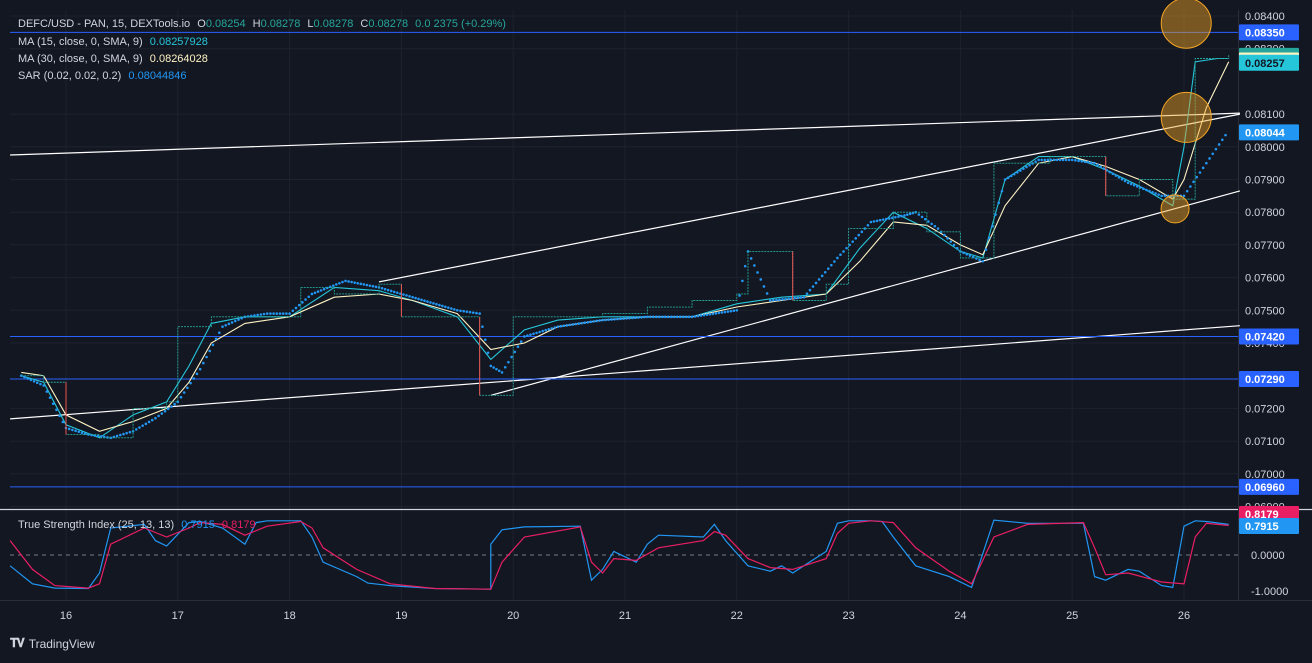 The height and width of the screenshot is (663, 1312). I want to click on ma15-legend: MA (15, close, 0, SMA, 9) 0.08257928, so click(113, 42).